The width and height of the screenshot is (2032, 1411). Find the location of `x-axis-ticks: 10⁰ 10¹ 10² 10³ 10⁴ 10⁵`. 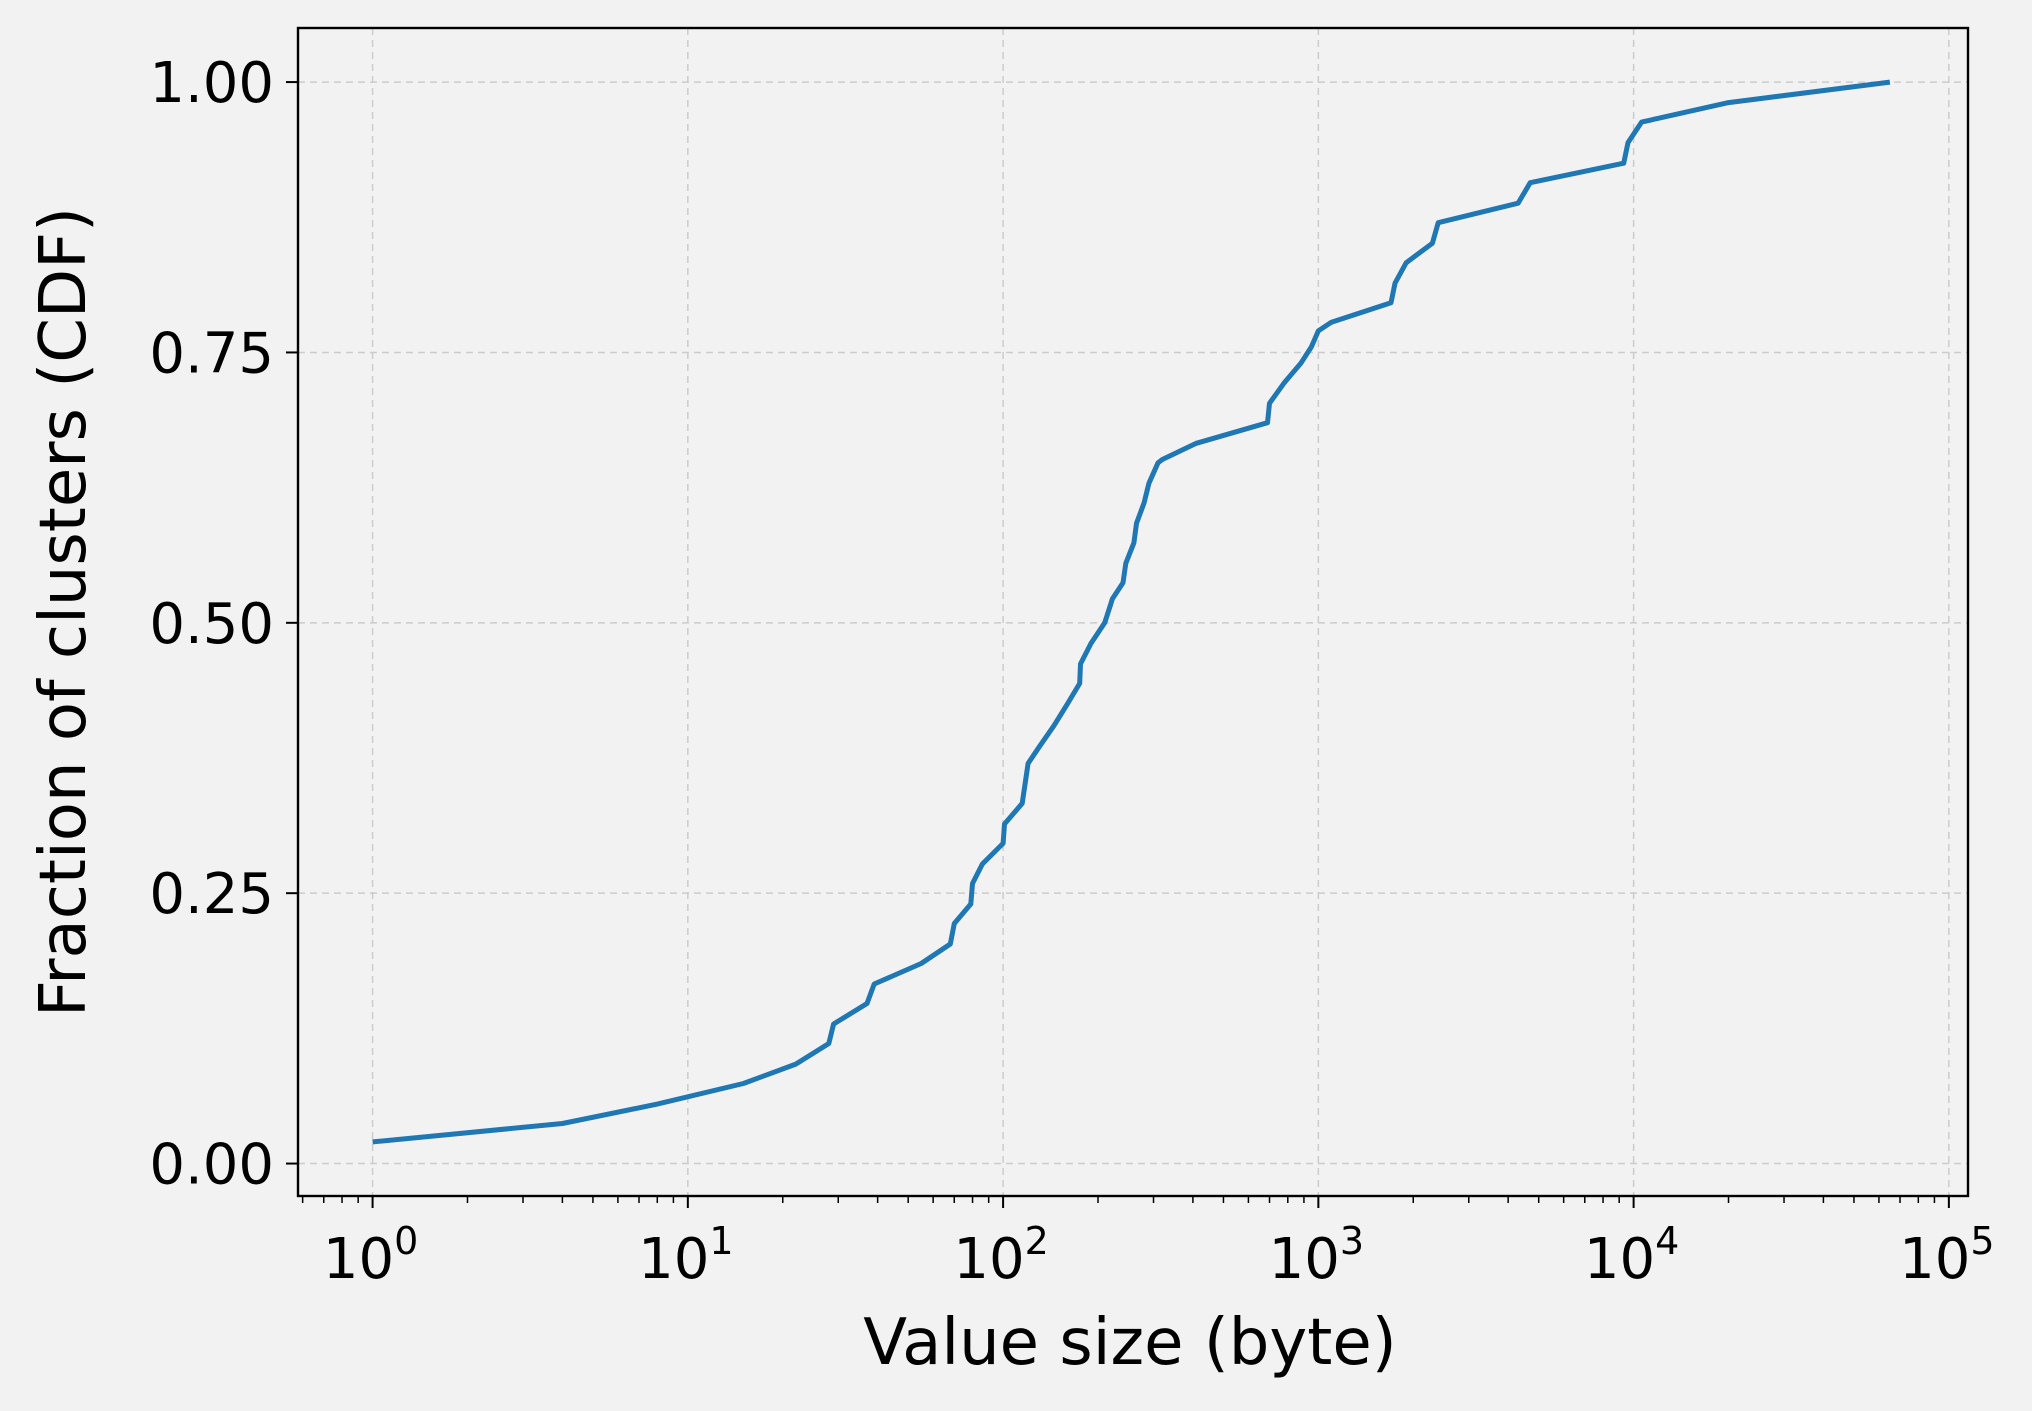

x-axis-ticks: 10⁰ 10¹ 10² 10³ 10⁴ 10⁵ is located at coordinates (1159, 1244).